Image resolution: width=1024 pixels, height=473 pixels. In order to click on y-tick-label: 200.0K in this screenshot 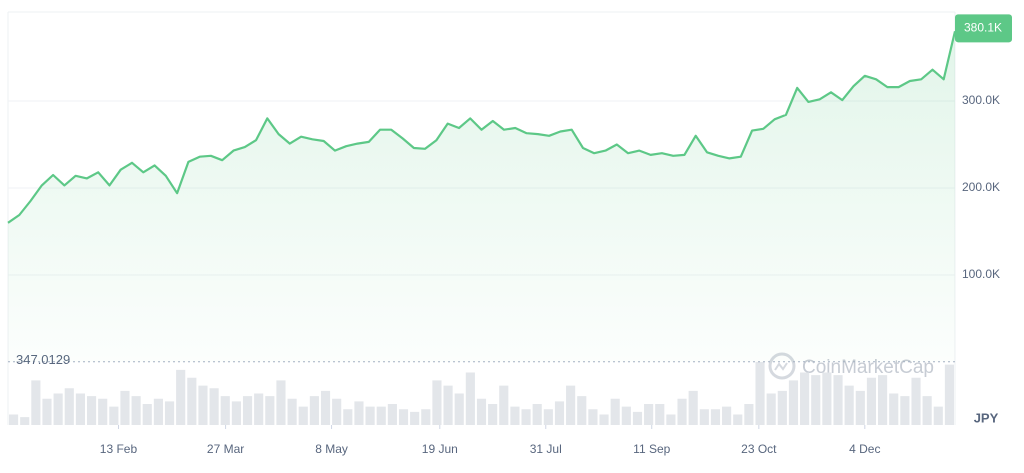, I will do `click(981, 187)`.